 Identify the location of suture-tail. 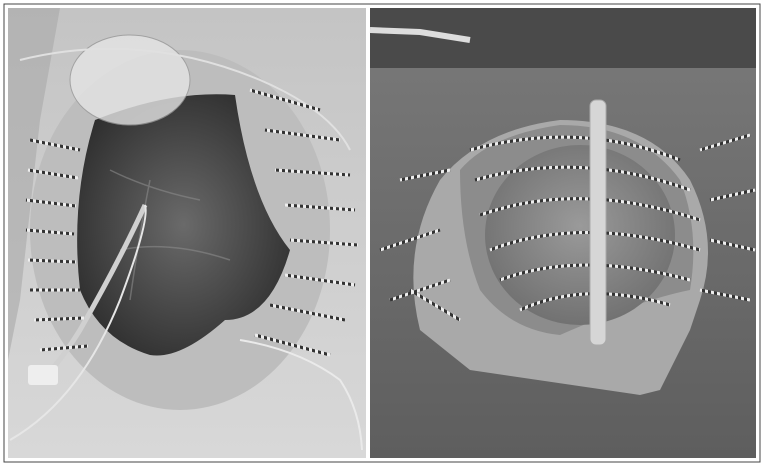
(301, 395).